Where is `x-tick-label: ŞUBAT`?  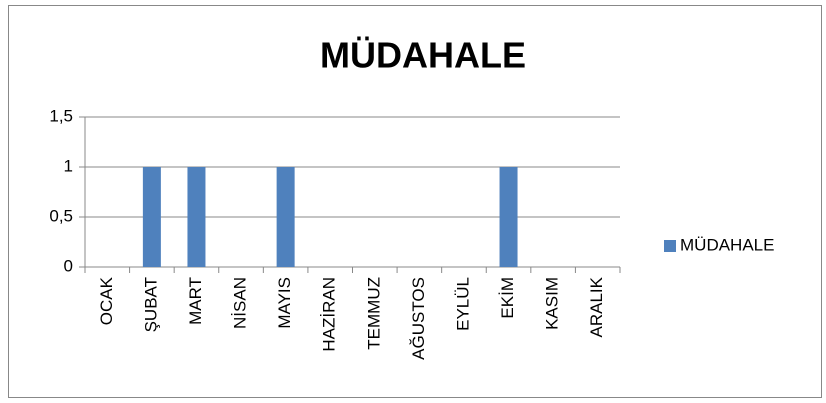 x-tick-label: ŞUBAT is located at coordinates (150, 304).